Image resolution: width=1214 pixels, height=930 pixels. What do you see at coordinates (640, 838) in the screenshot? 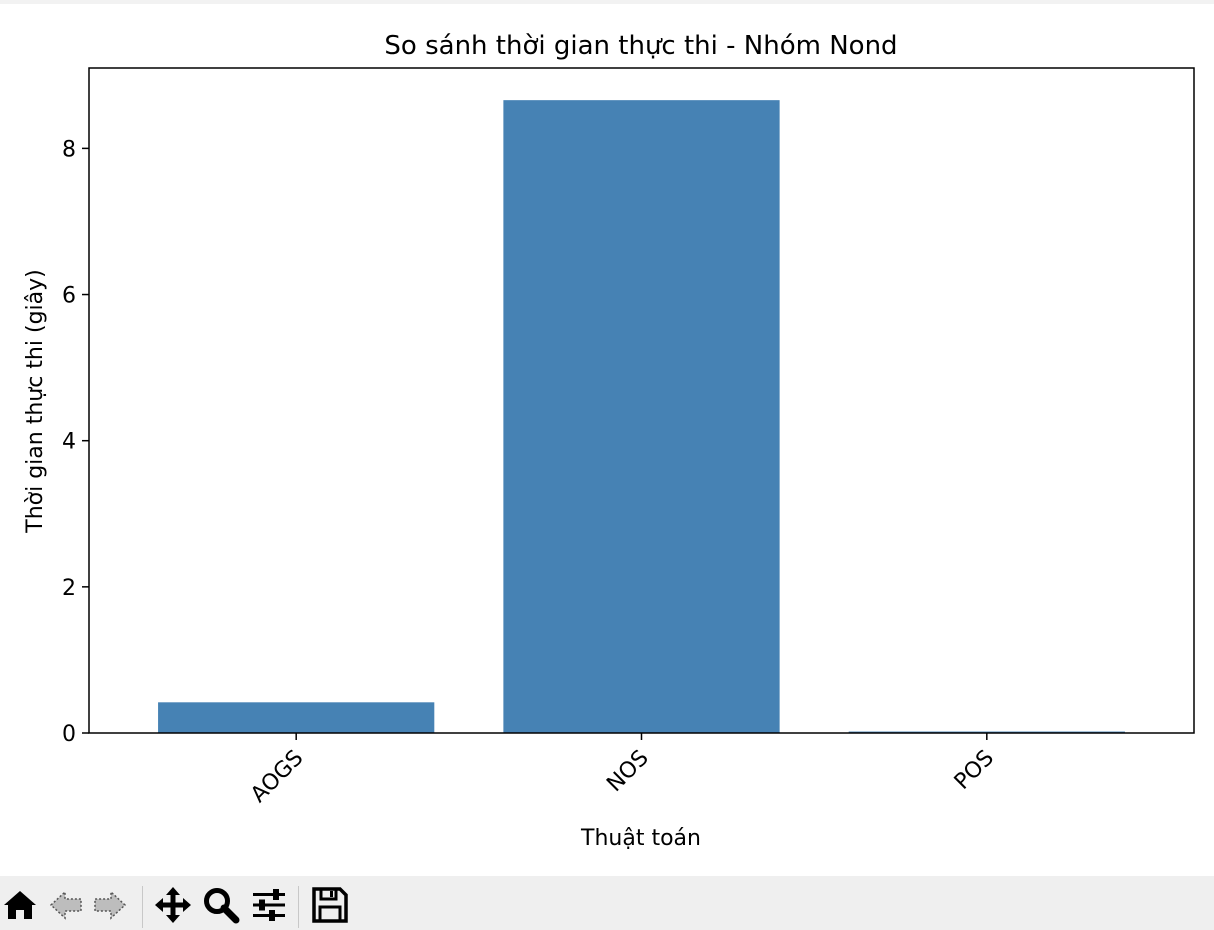
I see `x-axis-label: Thuật toán` at bounding box center [640, 838].